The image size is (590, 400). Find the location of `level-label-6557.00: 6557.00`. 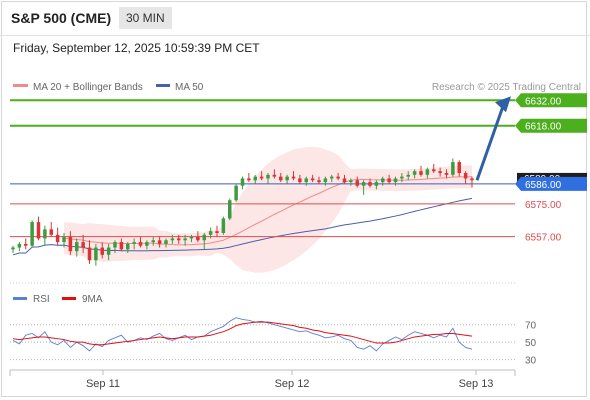

level-label-6557.00: 6557.00 is located at coordinates (543, 238).